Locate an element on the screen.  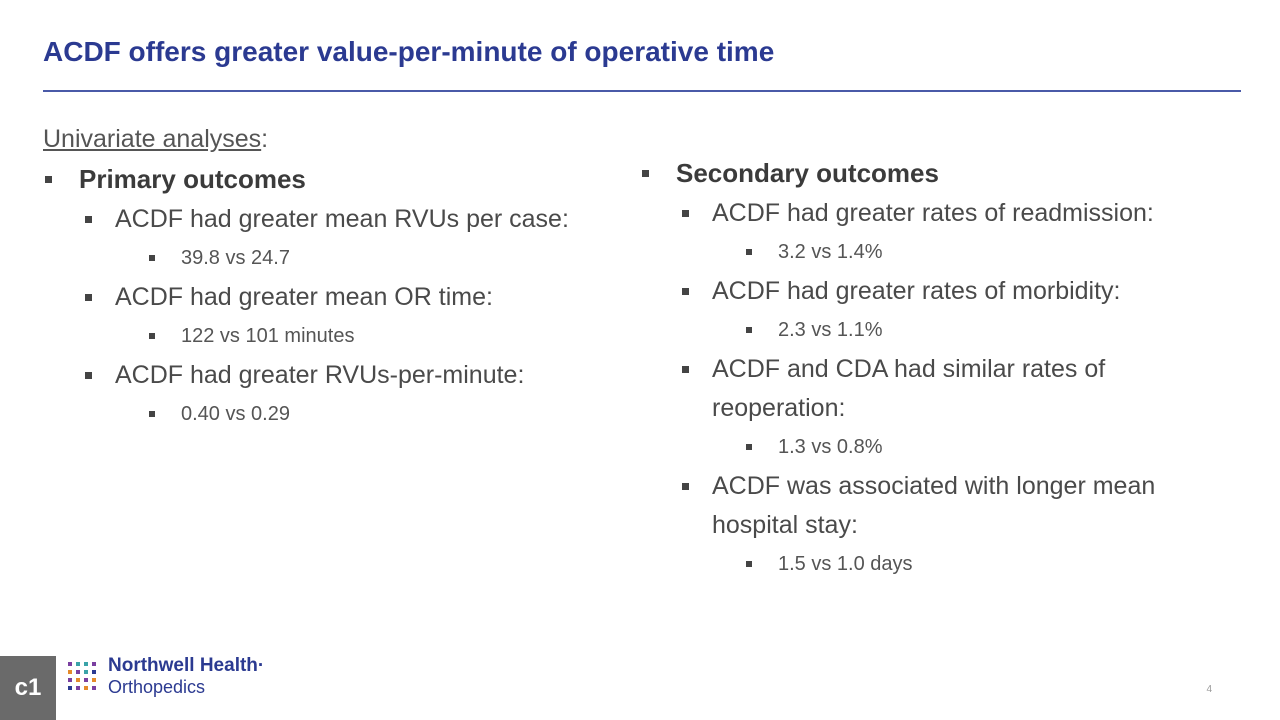
sub-item-text: 1.3 vs 0.8% is located at coordinates (830, 447).